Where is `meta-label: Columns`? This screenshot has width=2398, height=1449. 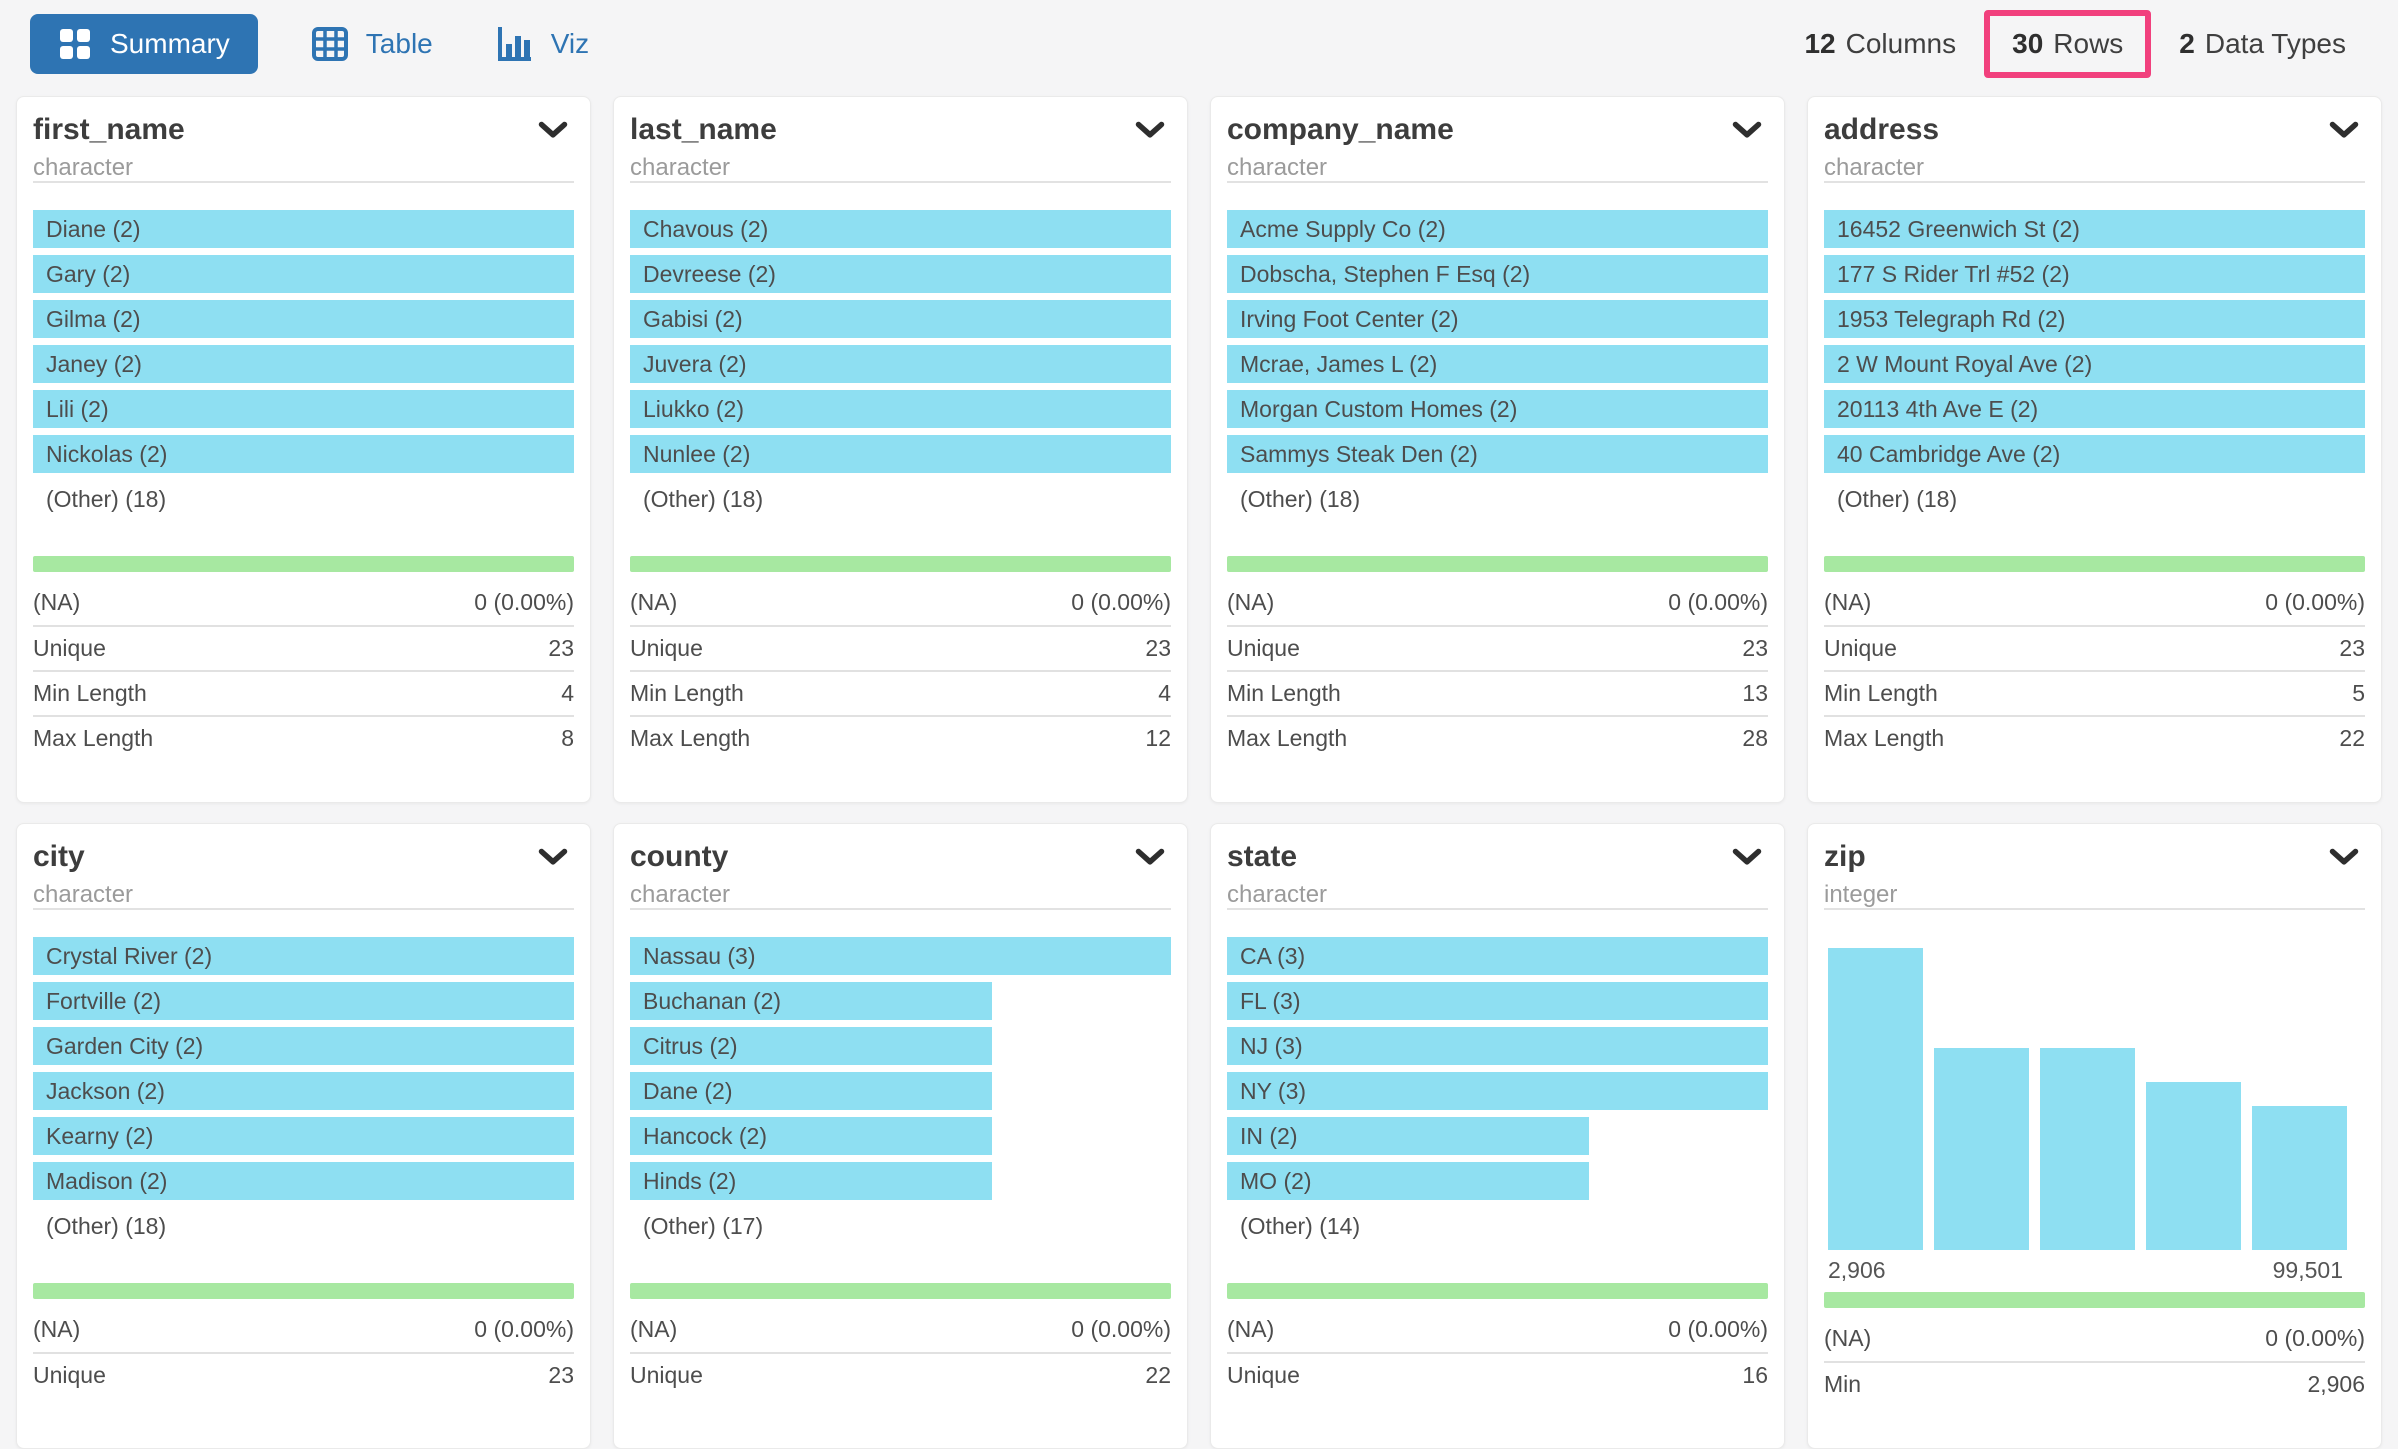 meta-label: Columns is located at coordinates (1901, 43).